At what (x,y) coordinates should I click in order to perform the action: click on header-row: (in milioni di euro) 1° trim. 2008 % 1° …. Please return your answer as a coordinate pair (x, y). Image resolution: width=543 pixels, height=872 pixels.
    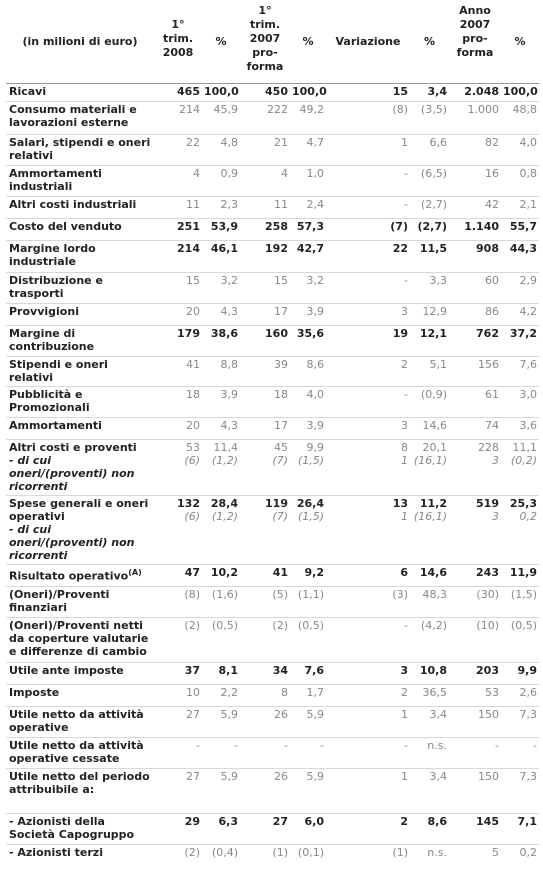
    Looking at the image, I should click on (272, 41).